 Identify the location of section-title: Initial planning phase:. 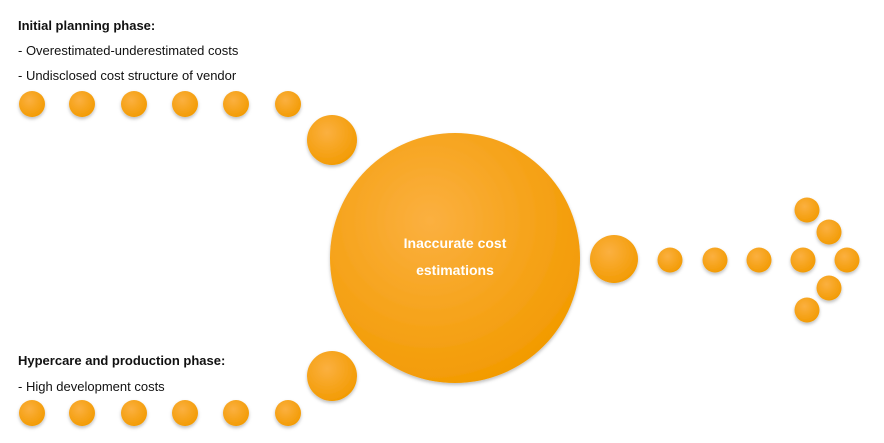
(87, 25).